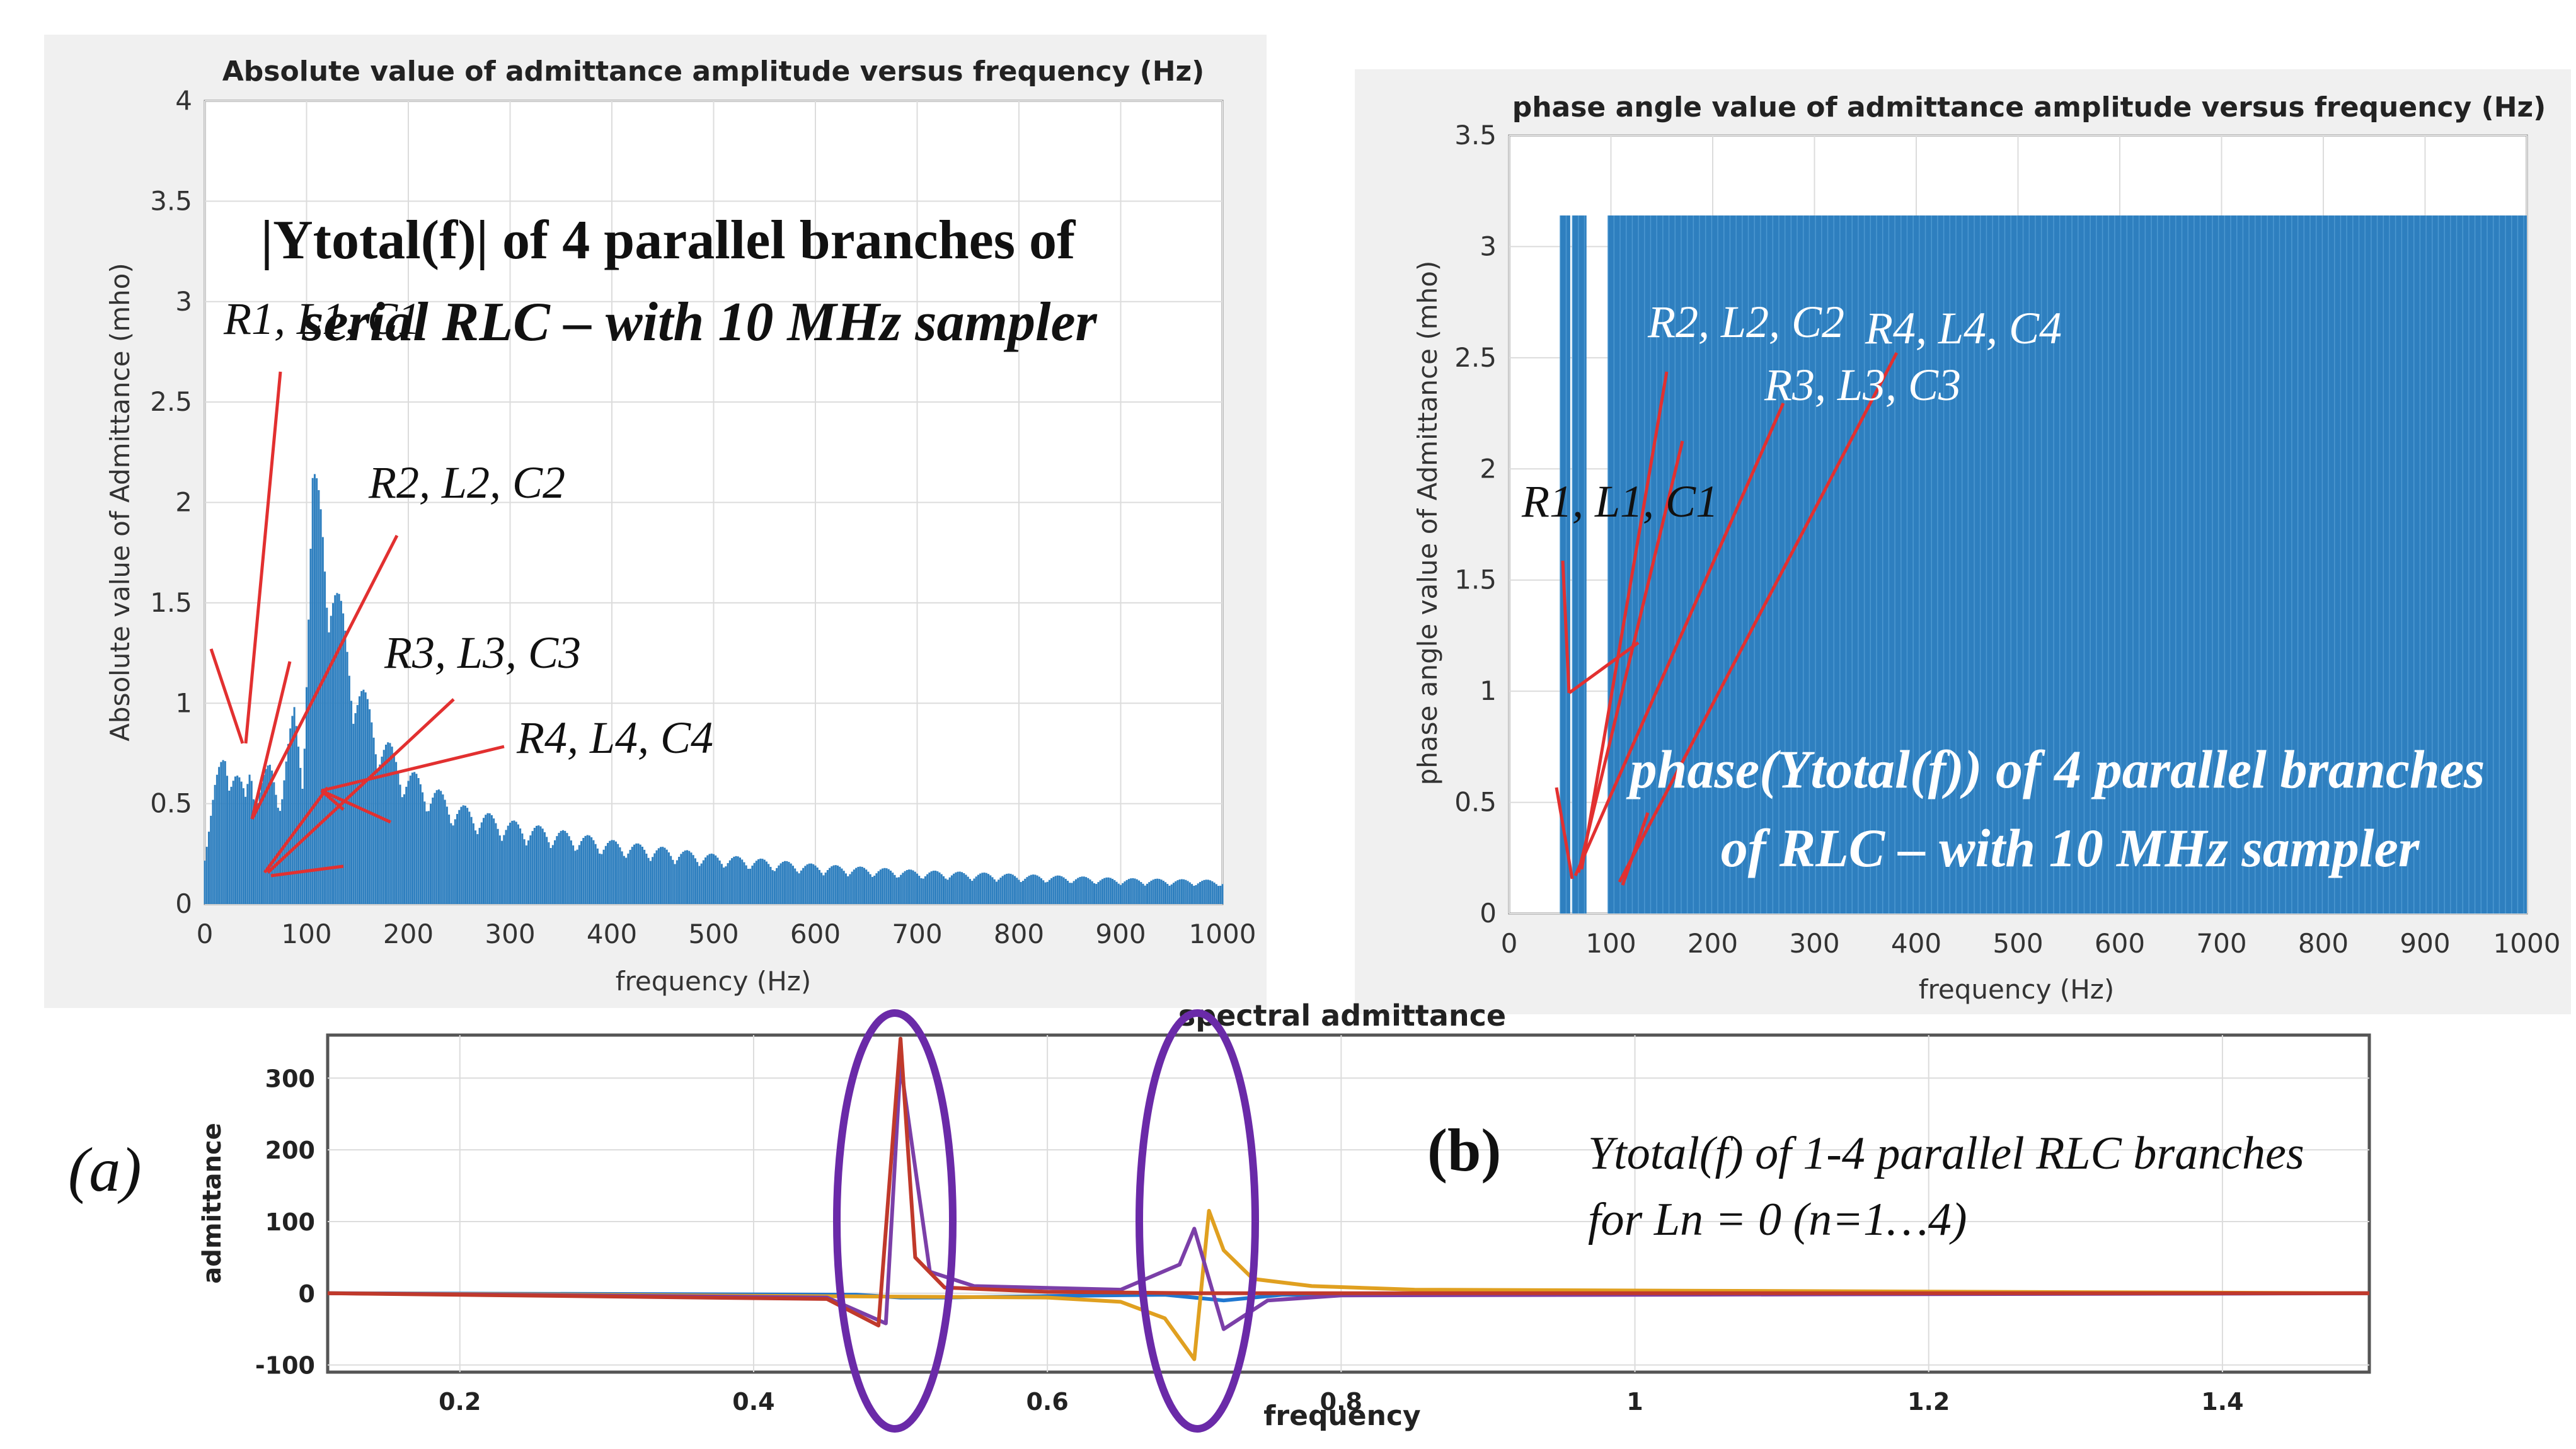 This screenshot has width=2576, height=1449. What do you see at coordinates (2016, 989) in the screenshot?
I see `phase-x-label: frequency (Hz)` at bounding box center [2016, 989].